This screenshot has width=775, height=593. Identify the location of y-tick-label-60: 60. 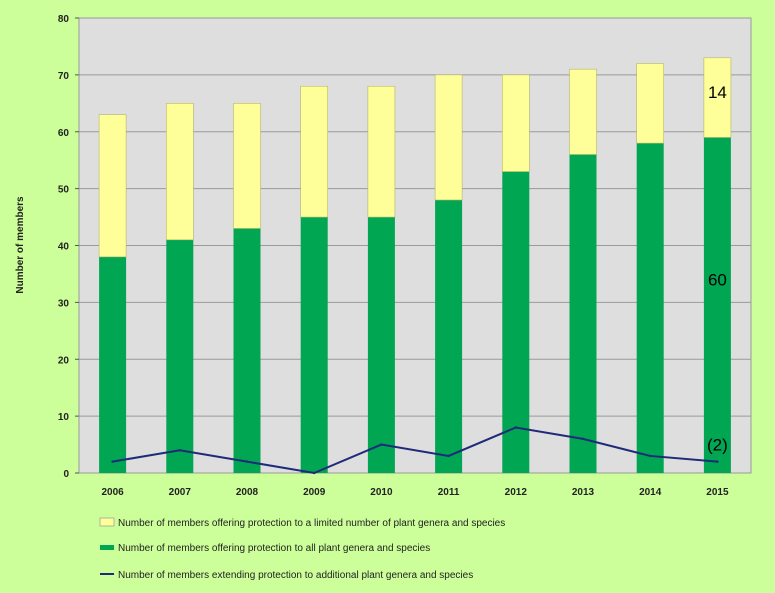
(64, 133).